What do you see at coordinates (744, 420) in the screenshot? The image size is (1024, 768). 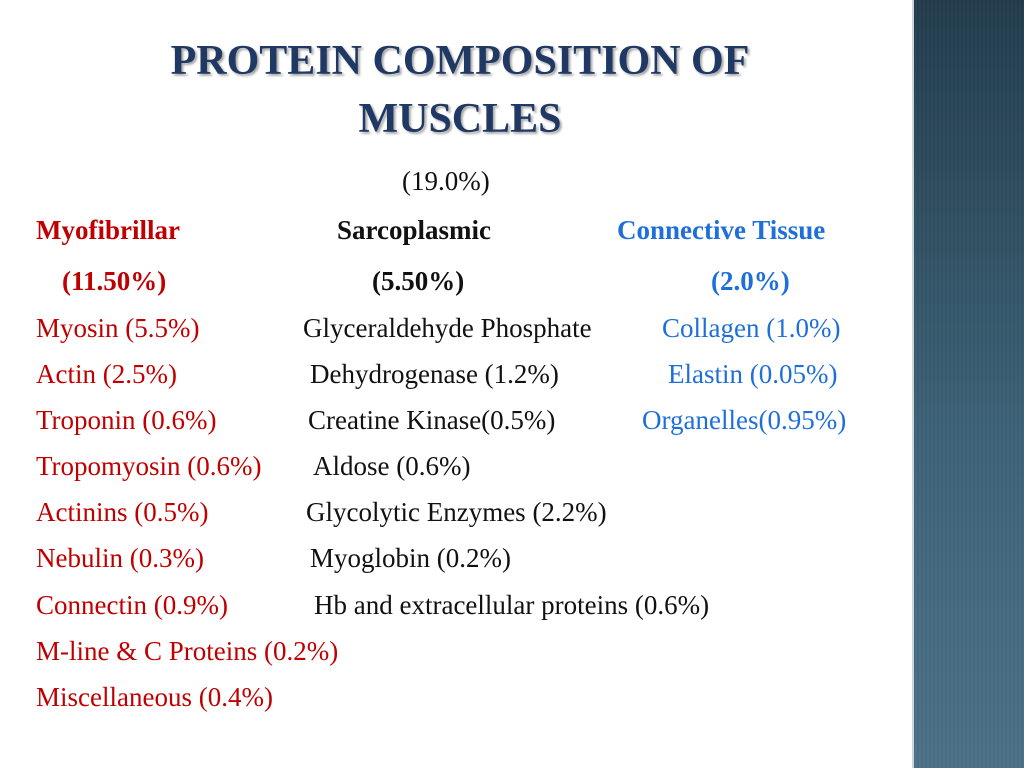 I see `connective-tissue-item: Organelles(0.95%)` at bounding box center [744, 420].